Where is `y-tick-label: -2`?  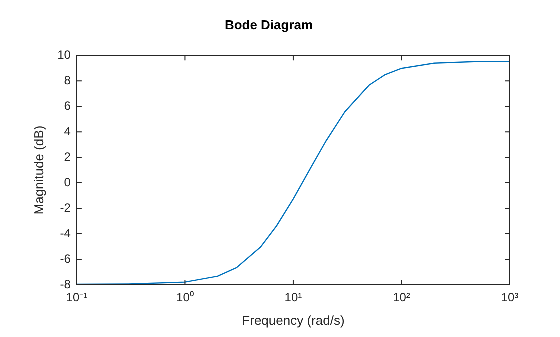
y-tick-label: -2 is located at coordinates (66, 207).